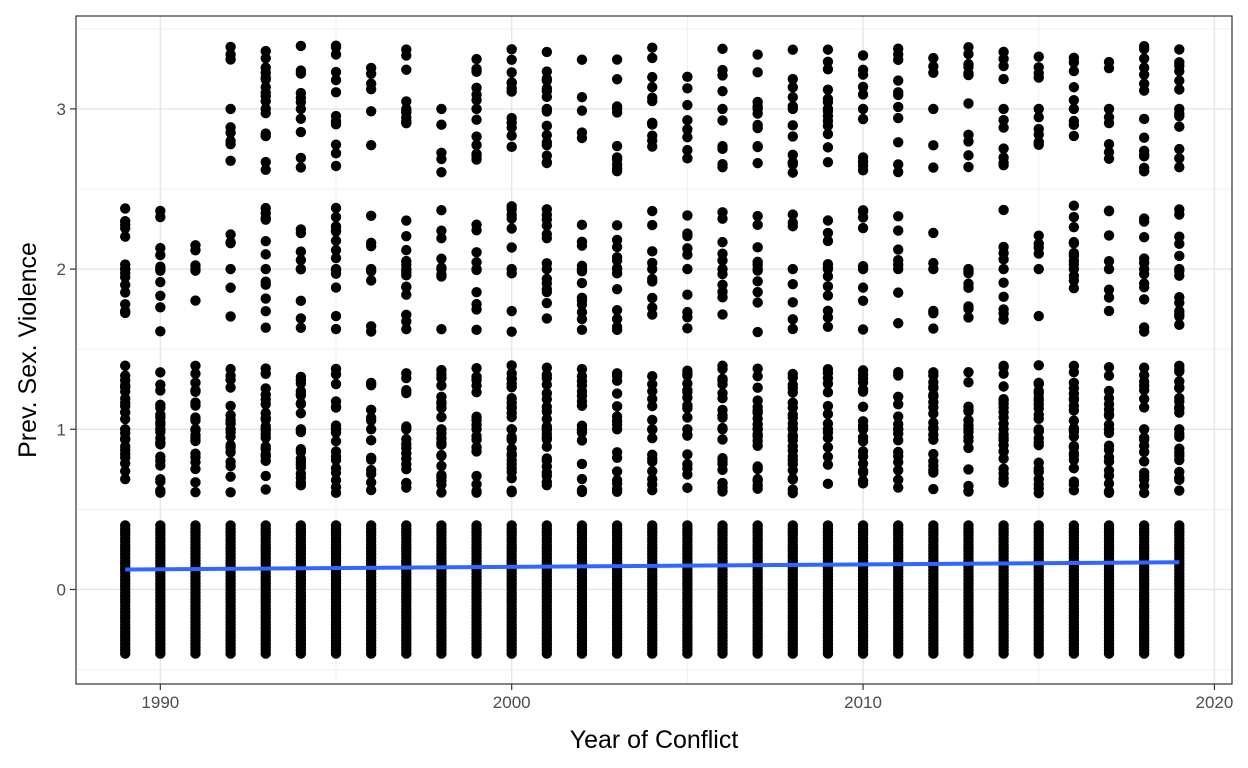 The height and width of the screenshot is (768, 1248). What do you see at coordinates (654, 740) in the screenshot?
I see `x-axis-title: Year of Conflict` at bounding box center [654, 740].